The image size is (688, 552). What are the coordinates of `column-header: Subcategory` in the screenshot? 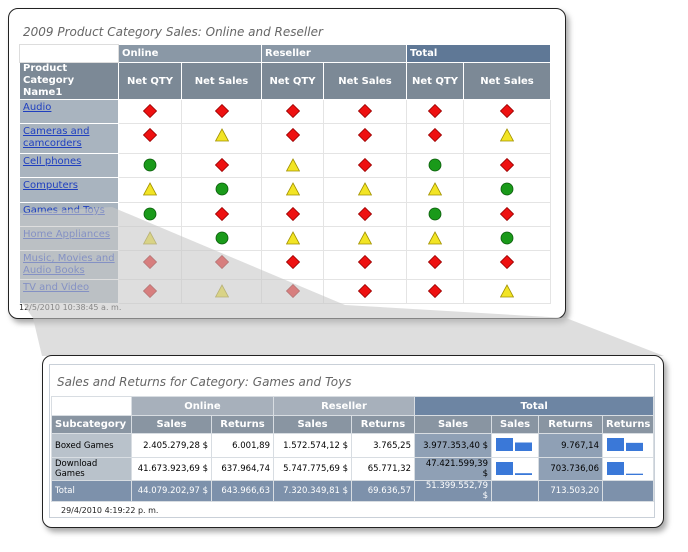 It's located at (91, 424).